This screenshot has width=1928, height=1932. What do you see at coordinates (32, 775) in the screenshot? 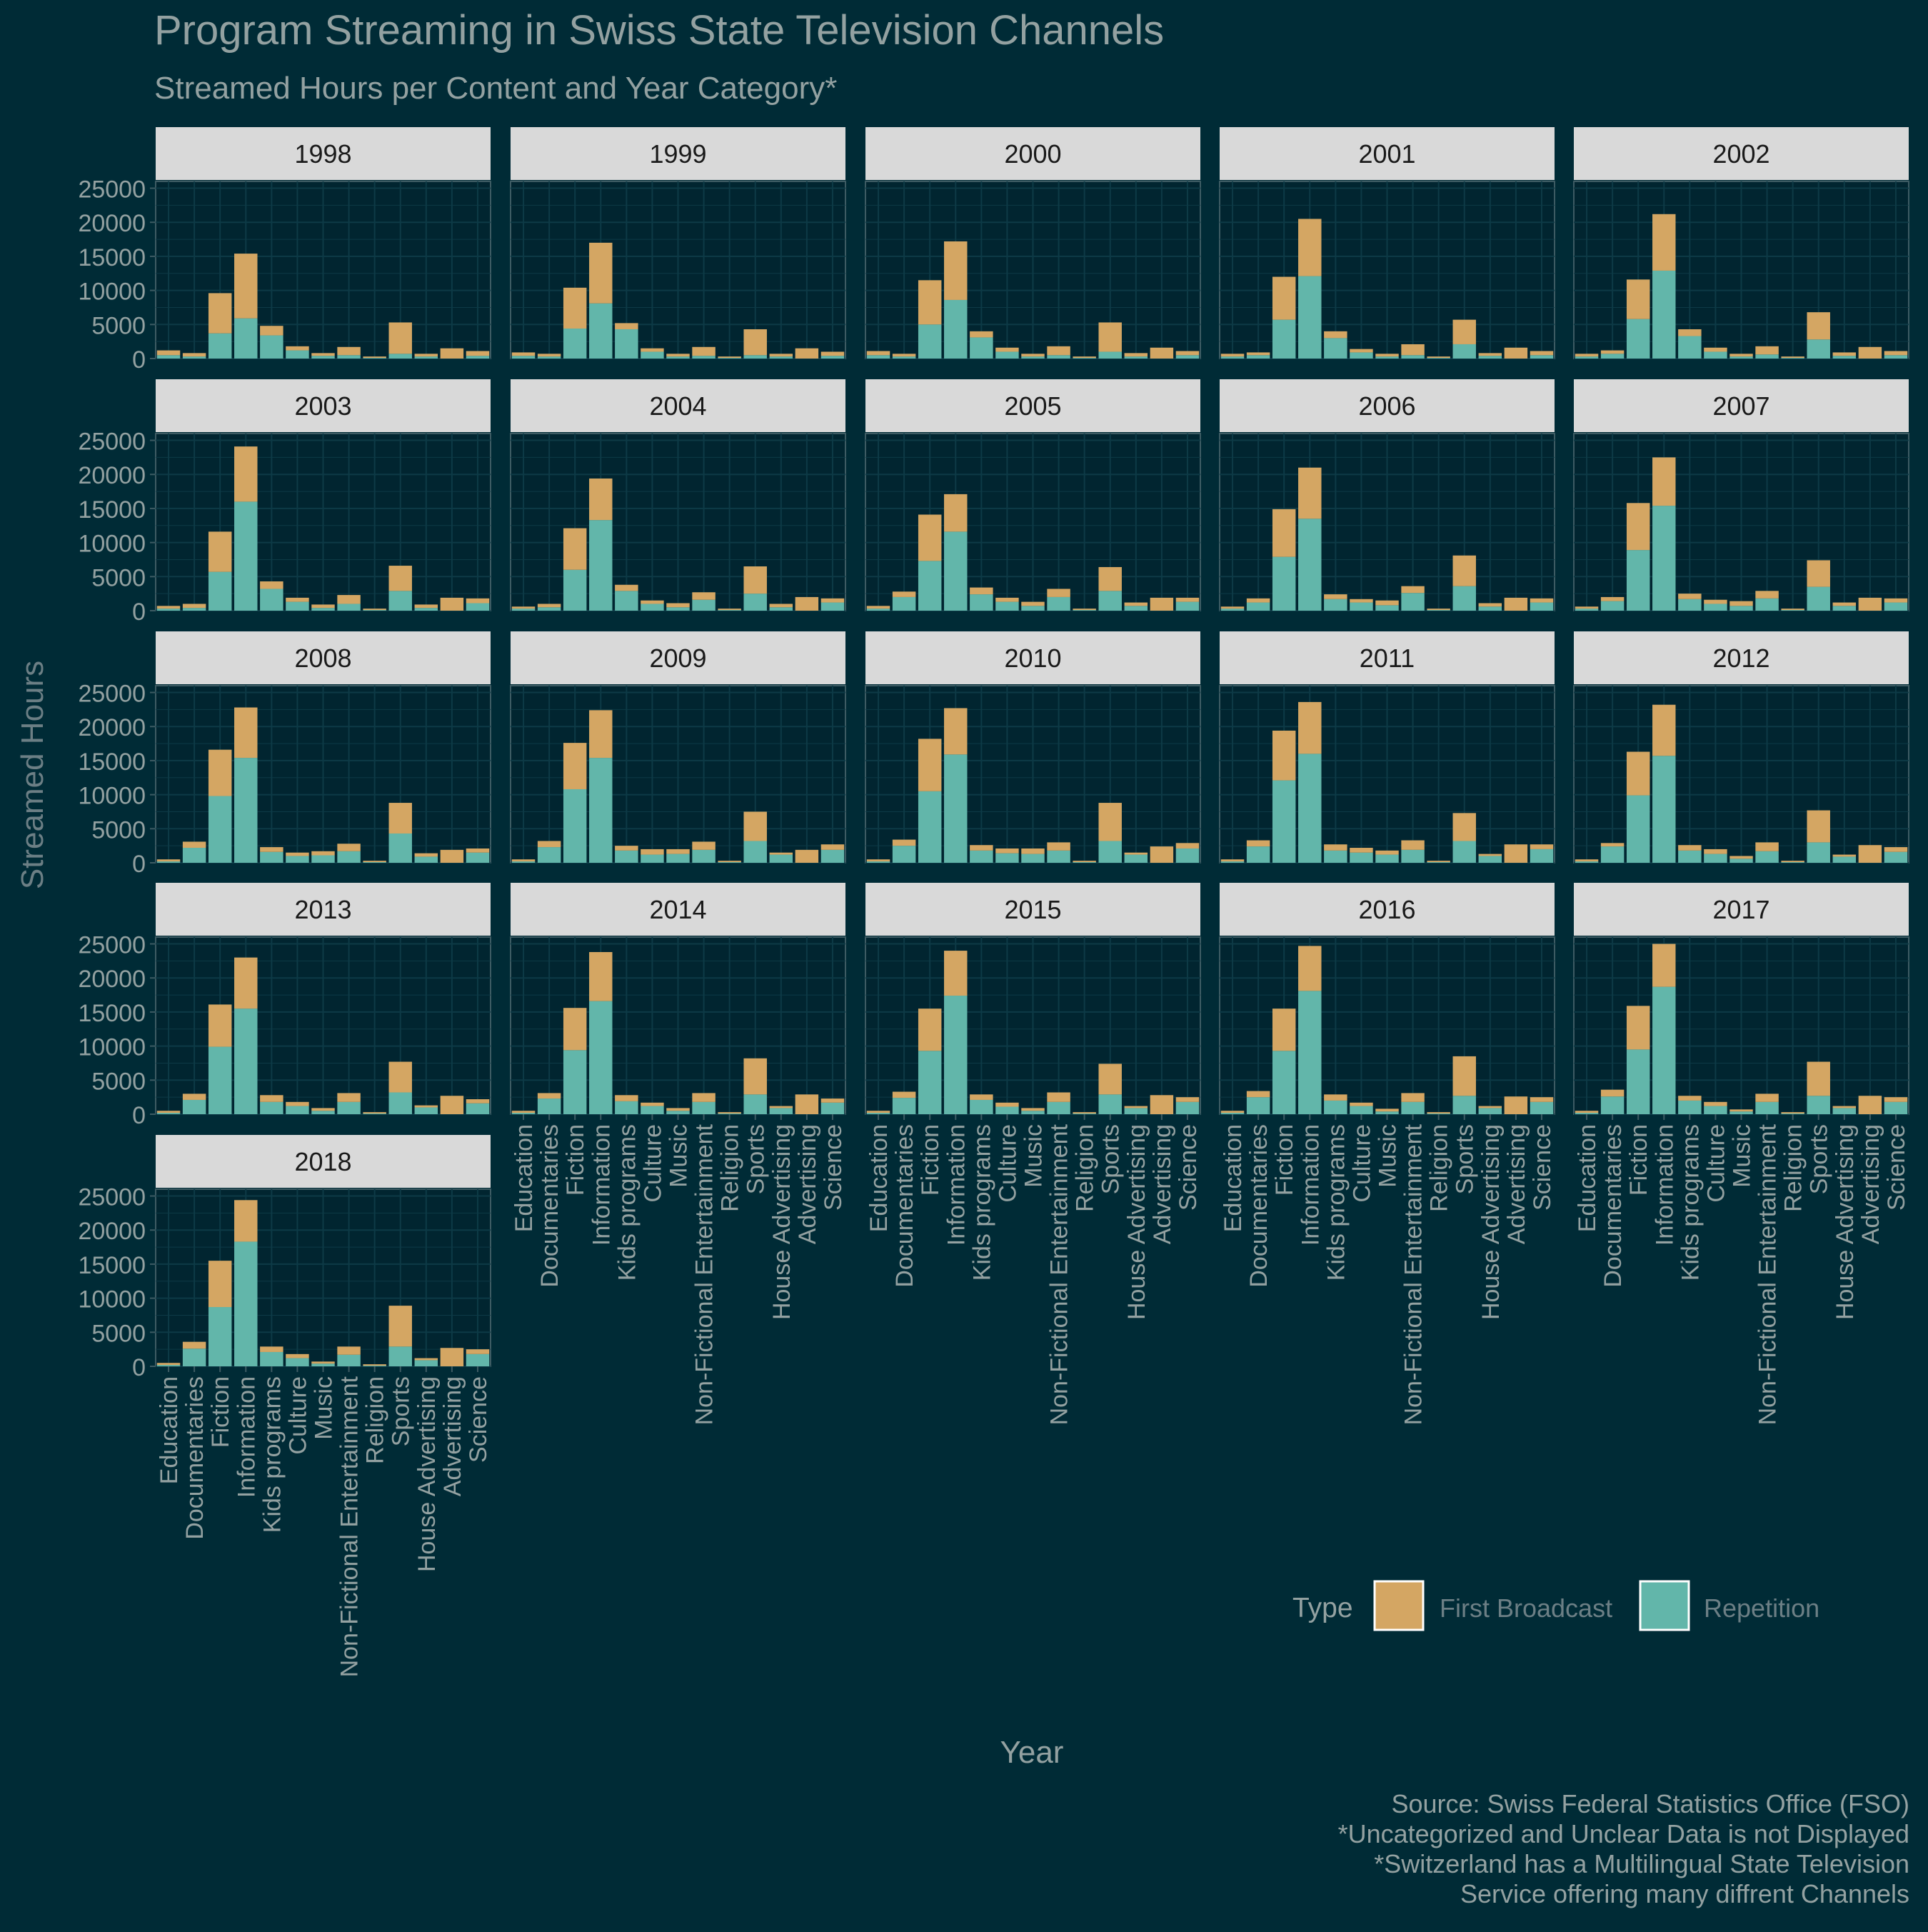
I see `y-axis-title: Streamed Hours` at bounding box center [32, 775].